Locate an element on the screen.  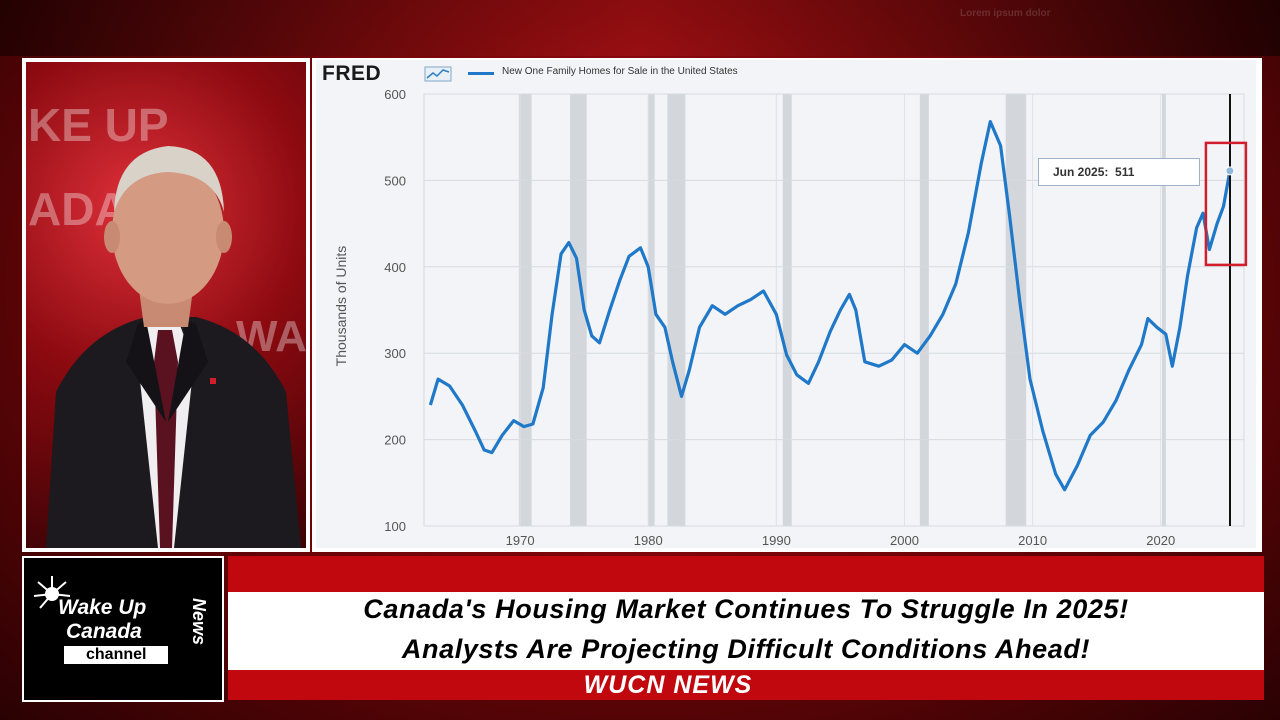
sun-rays-icon is located at coordinates (52, 592).